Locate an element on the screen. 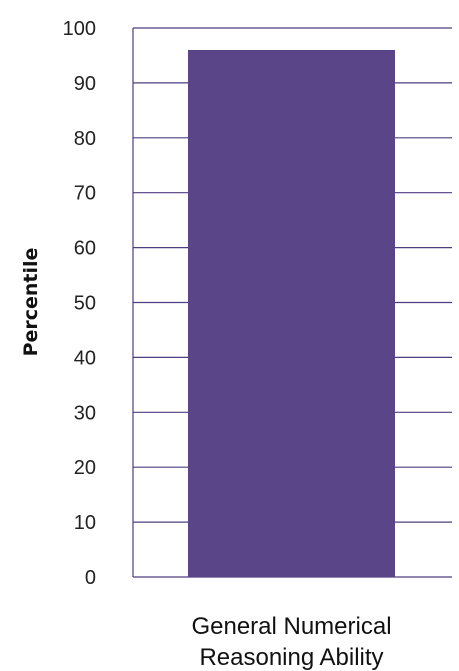  y-tick-label: 100 is located at coordinates (79, 29).